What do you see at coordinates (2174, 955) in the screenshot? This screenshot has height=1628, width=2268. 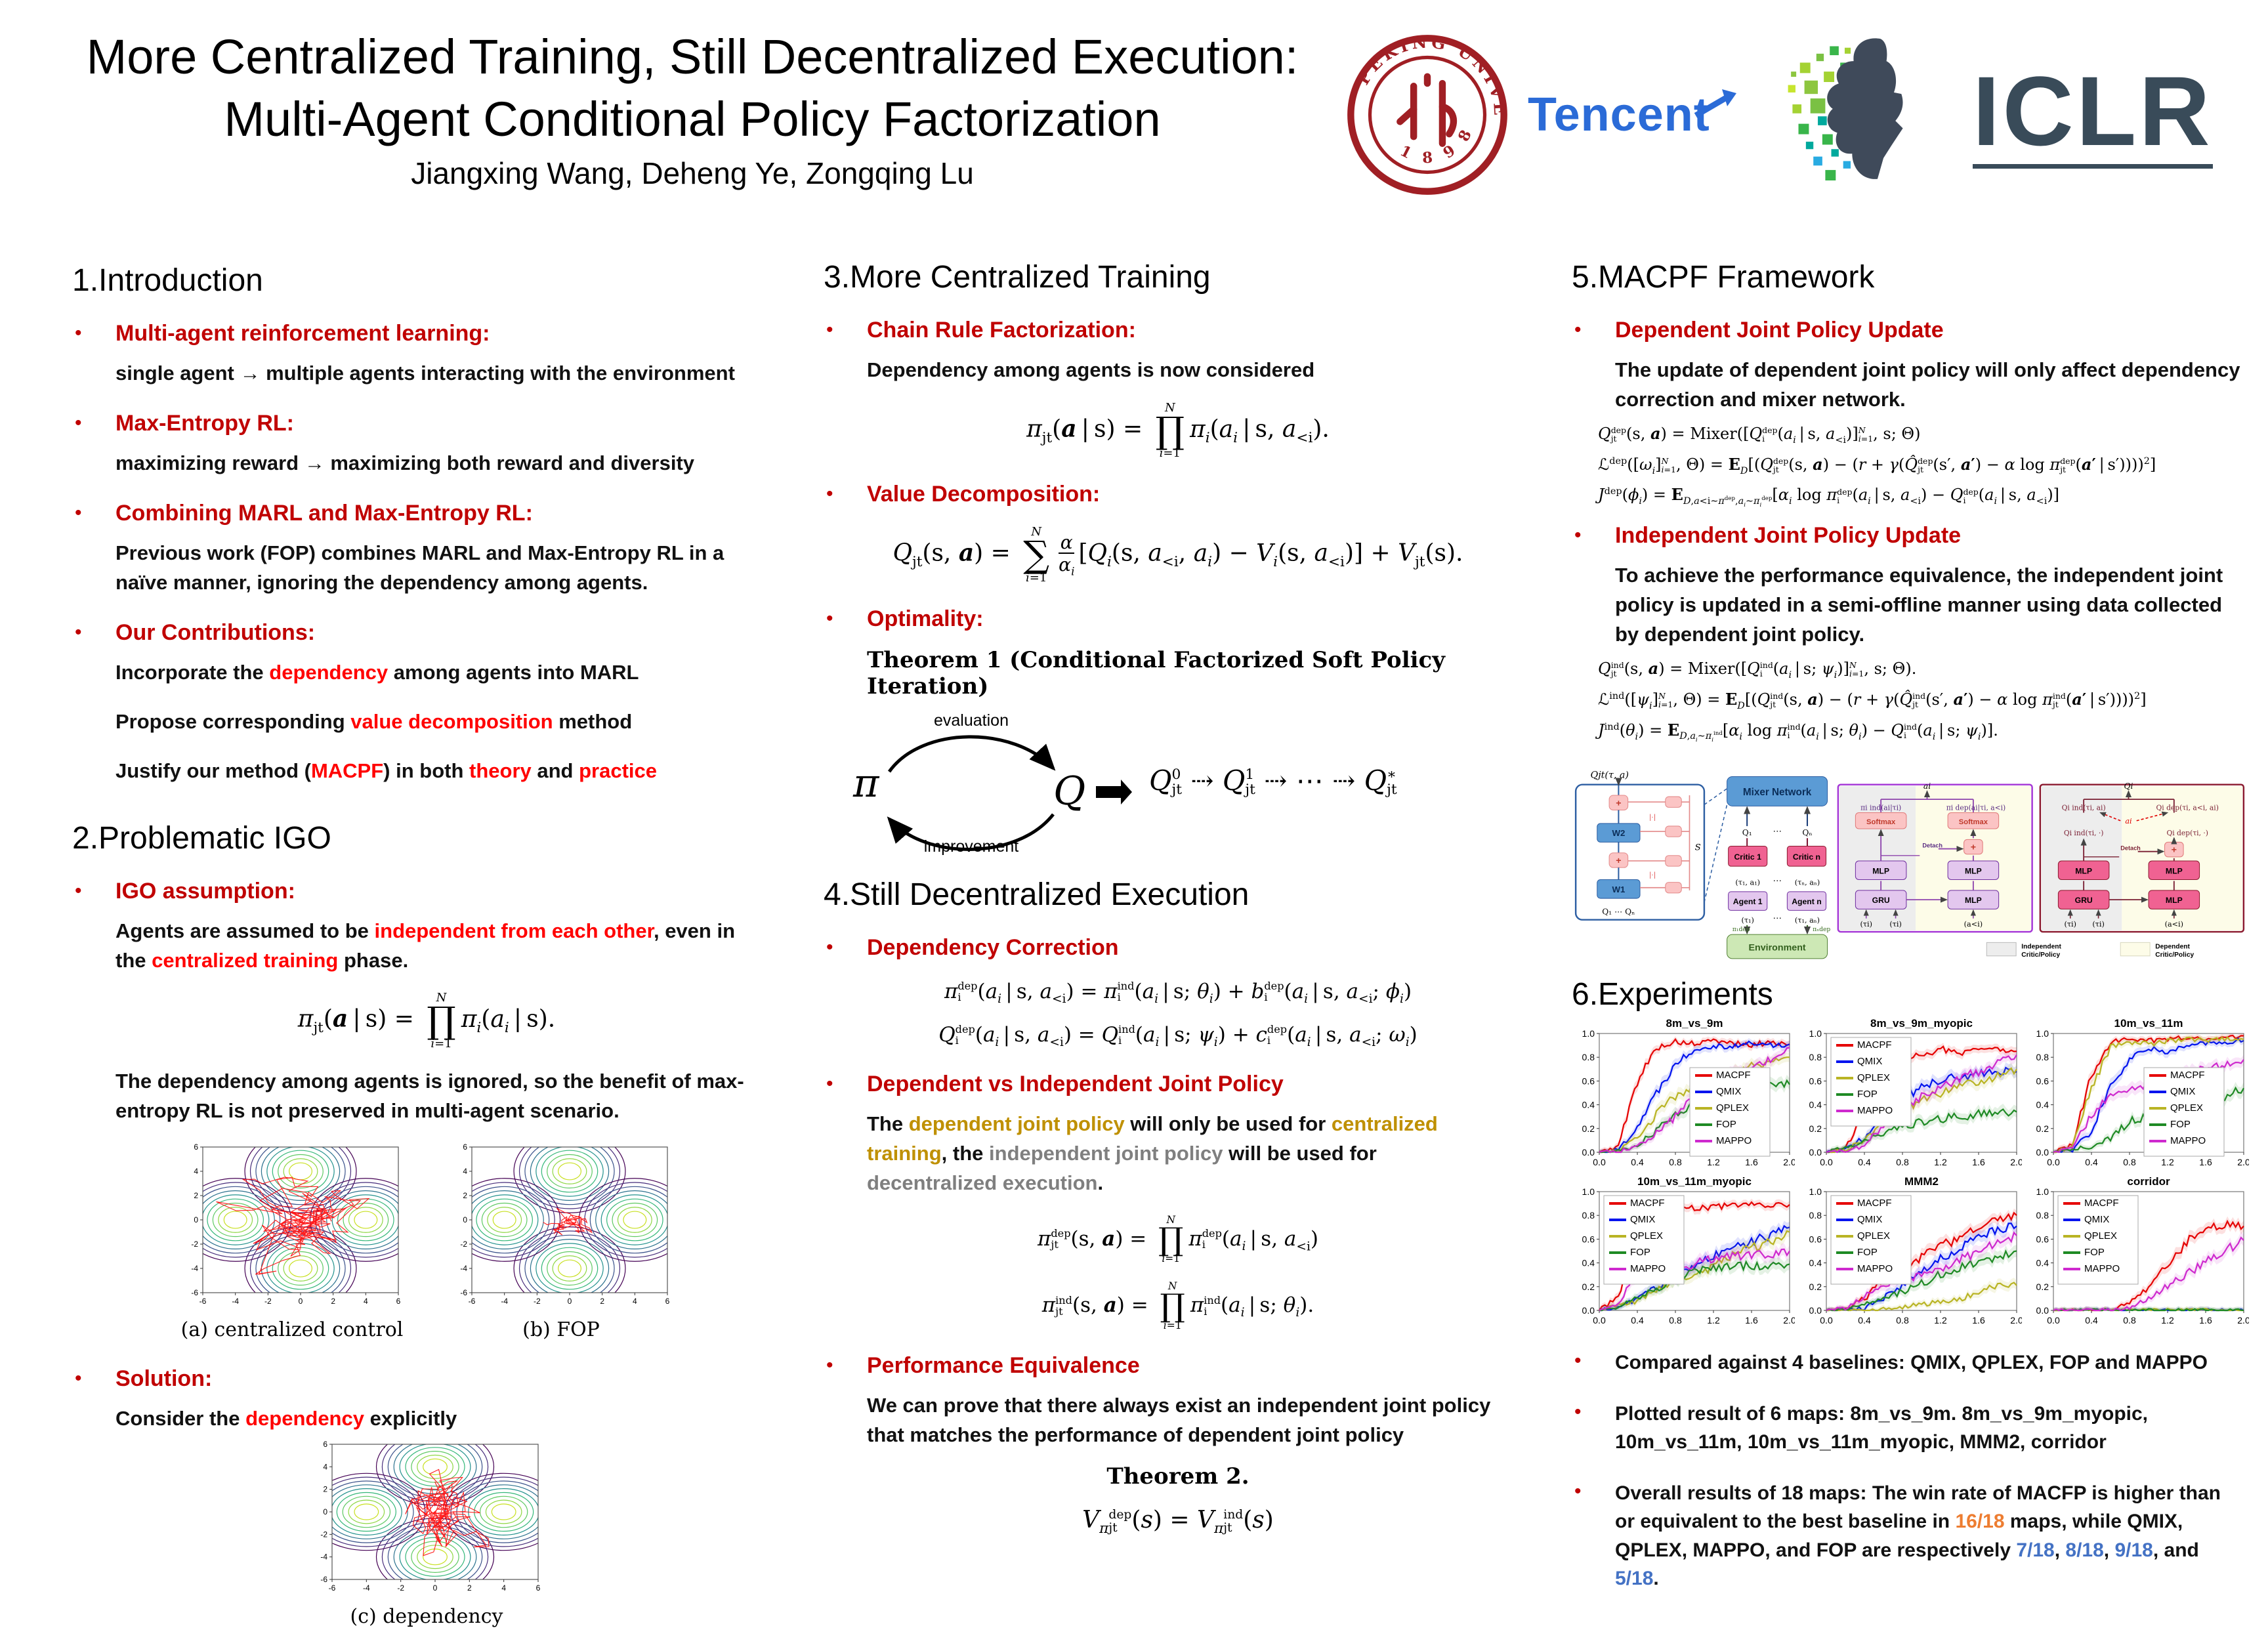 I see `legend-dependent-line2: Critic/Policy` at bounding box center [2174, 955].